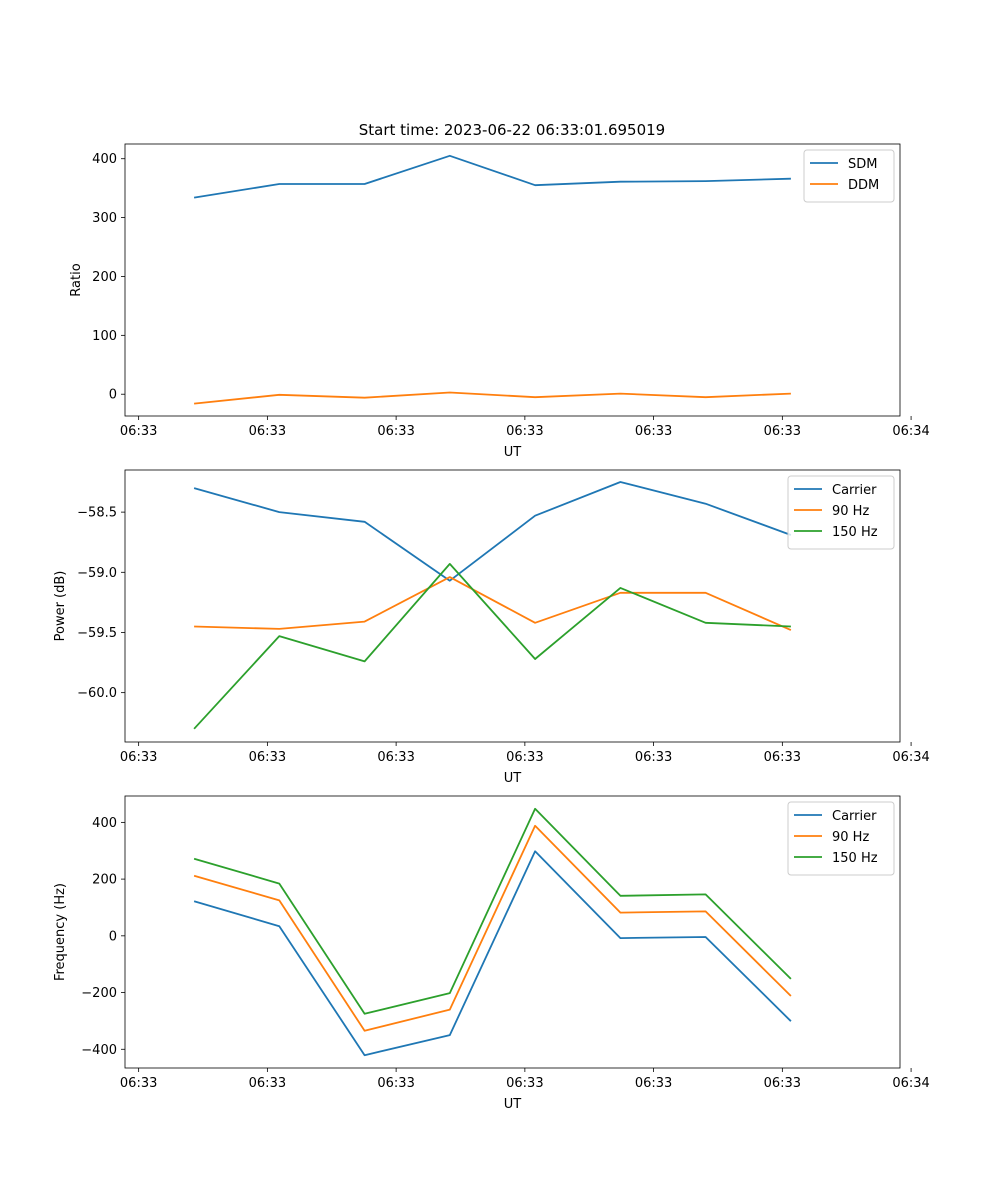  Describe the element at coordinates (862, 164) in the screenshot. I see `legend-label: SDM` at that location.